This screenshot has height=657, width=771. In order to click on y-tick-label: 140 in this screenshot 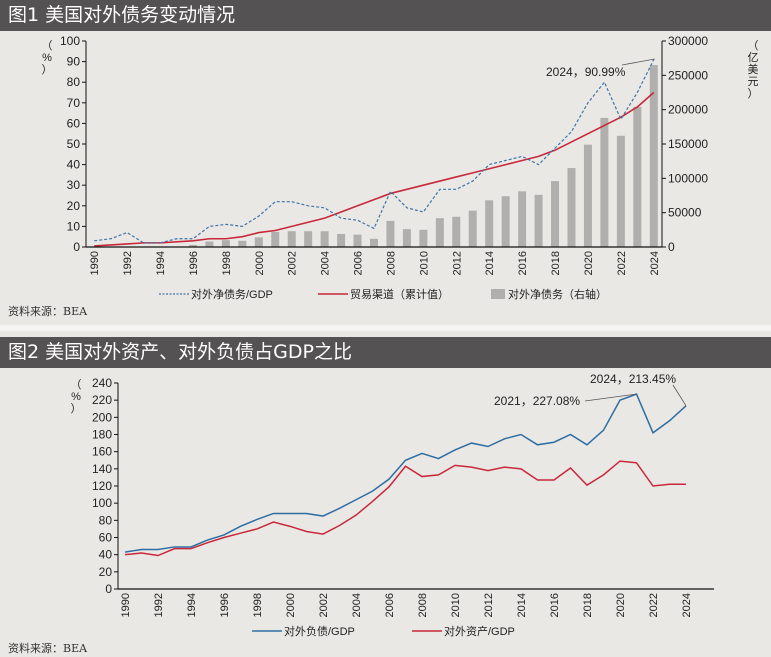, I will do `click(102, 469)`.